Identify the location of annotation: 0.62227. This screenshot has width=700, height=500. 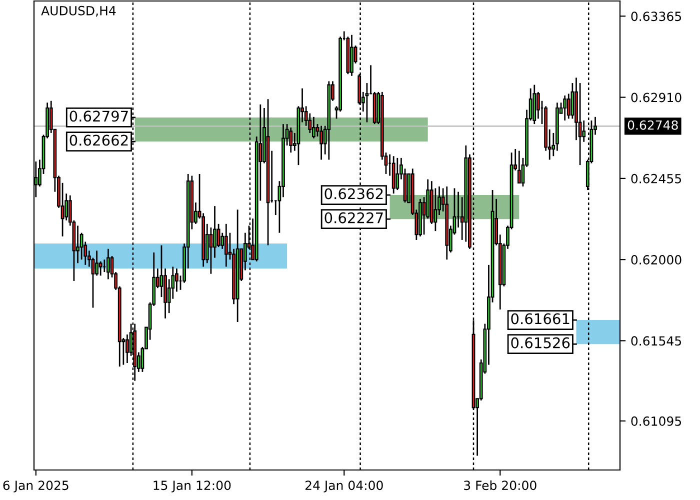
(353, 218).